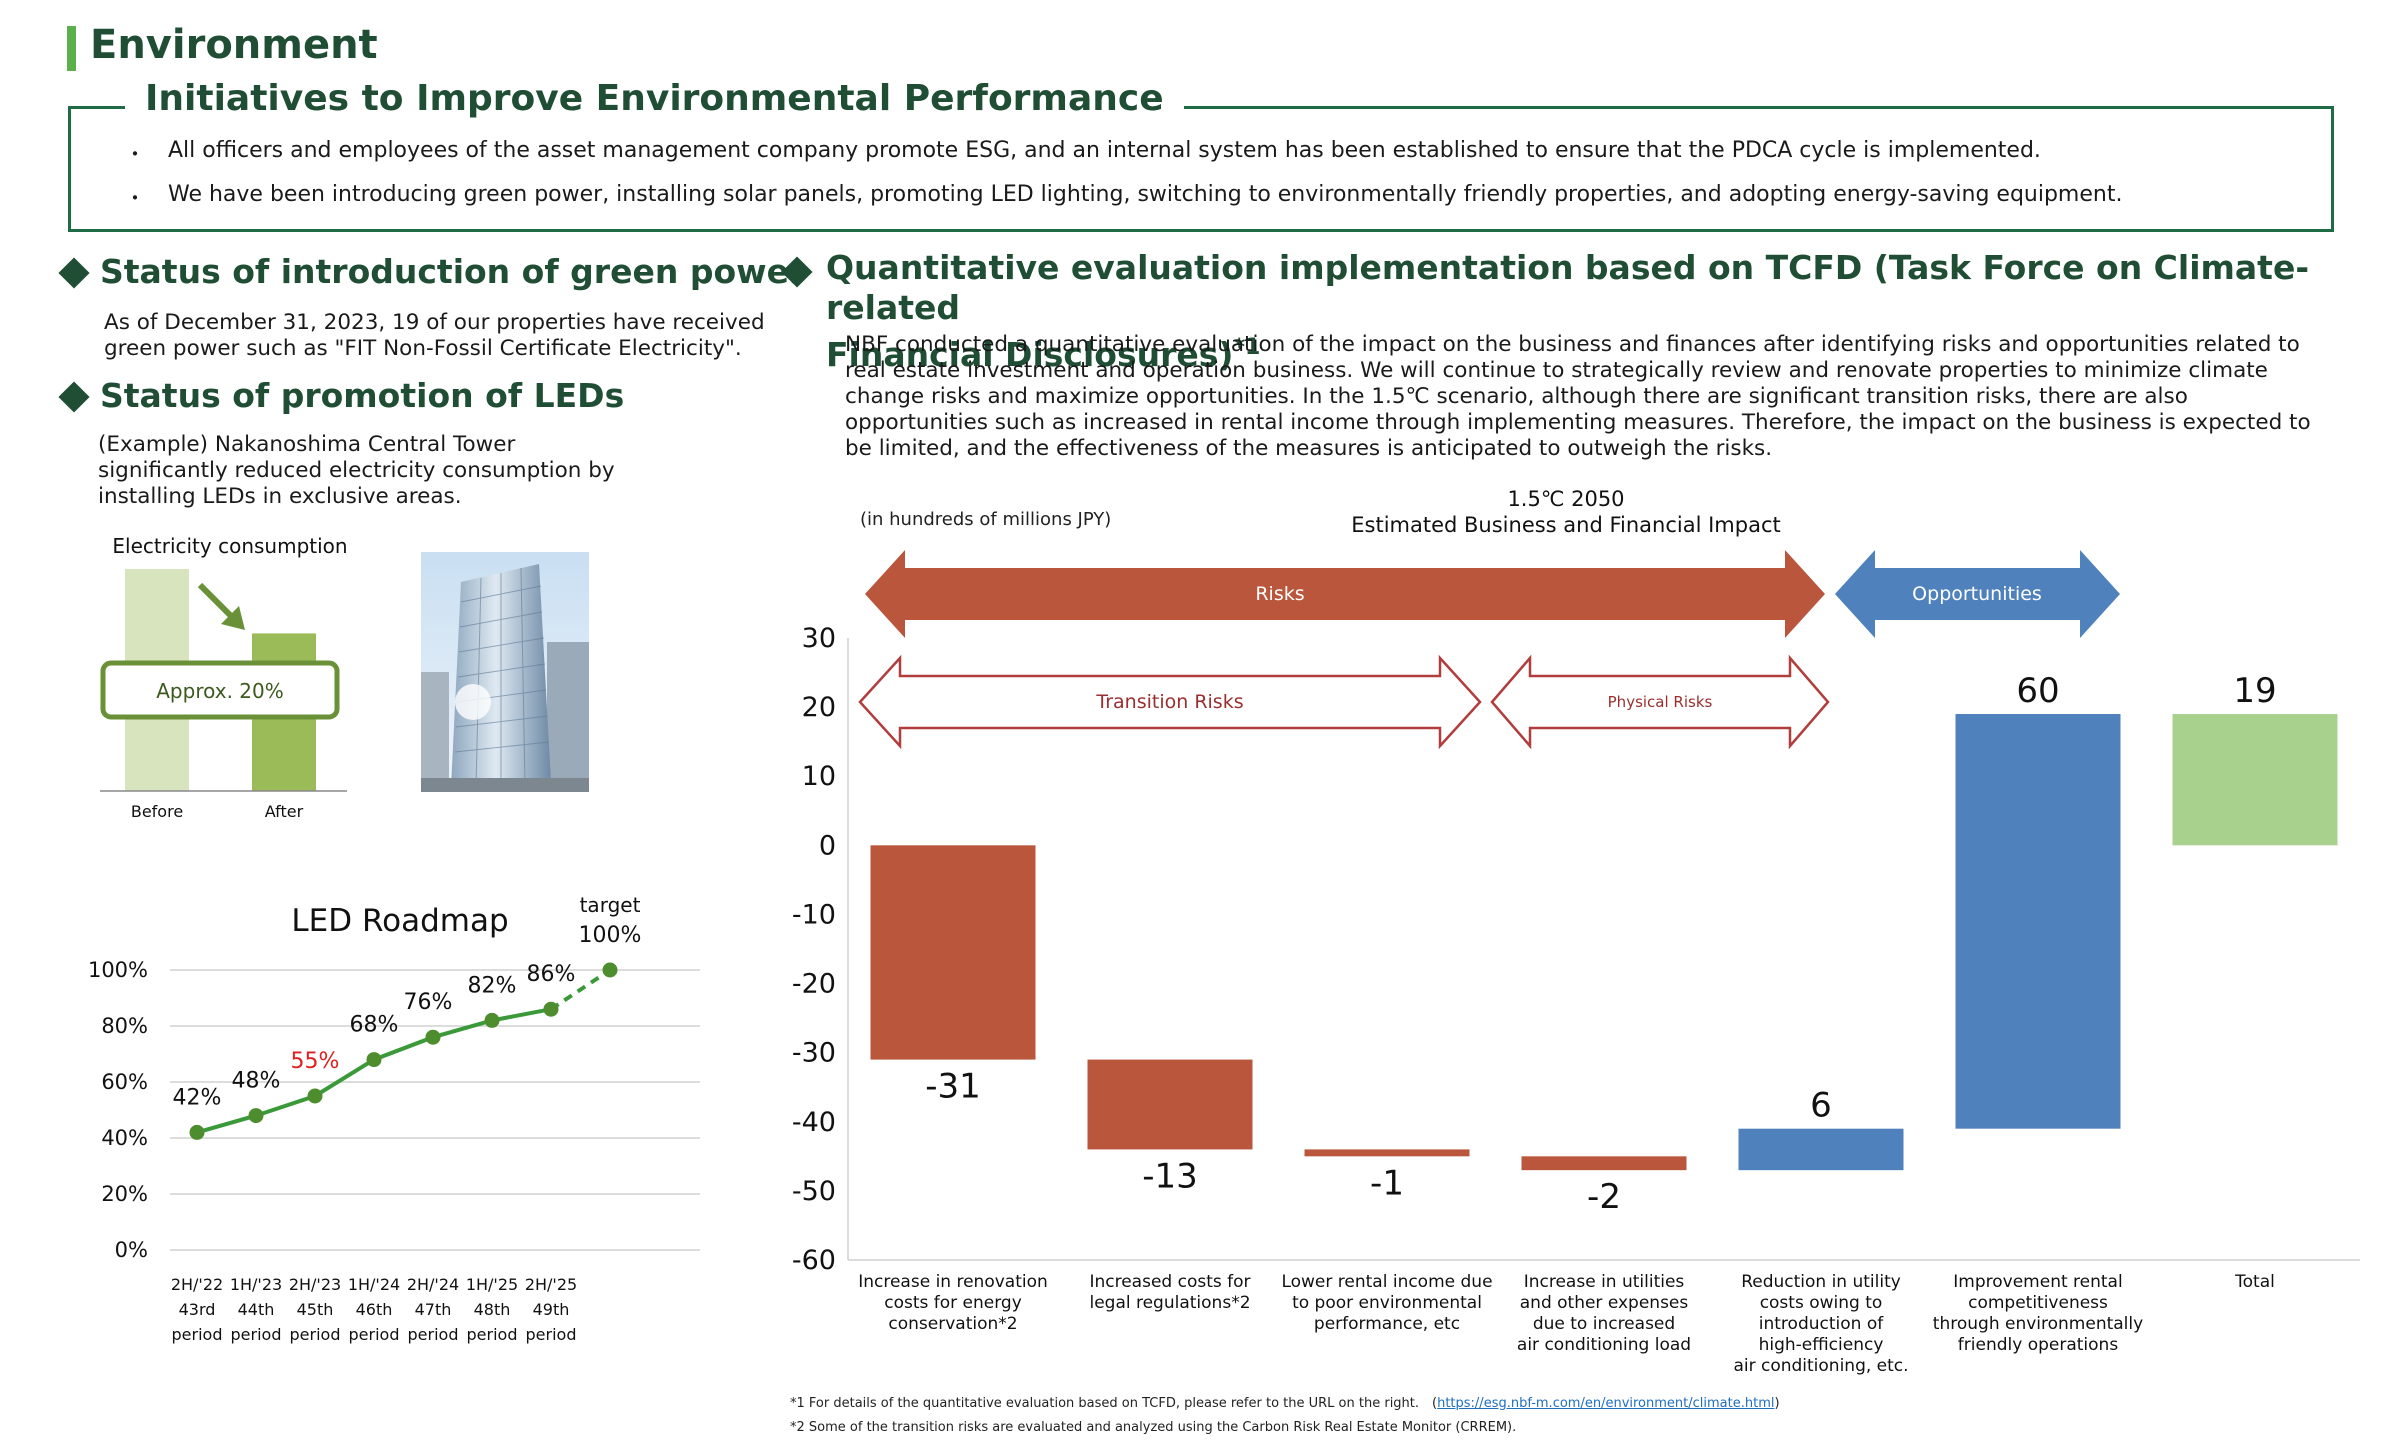 The image size is (2400, 1443). I want to click on chart-title-line-1: 1.5℃ 2050, so click(1565, 499).